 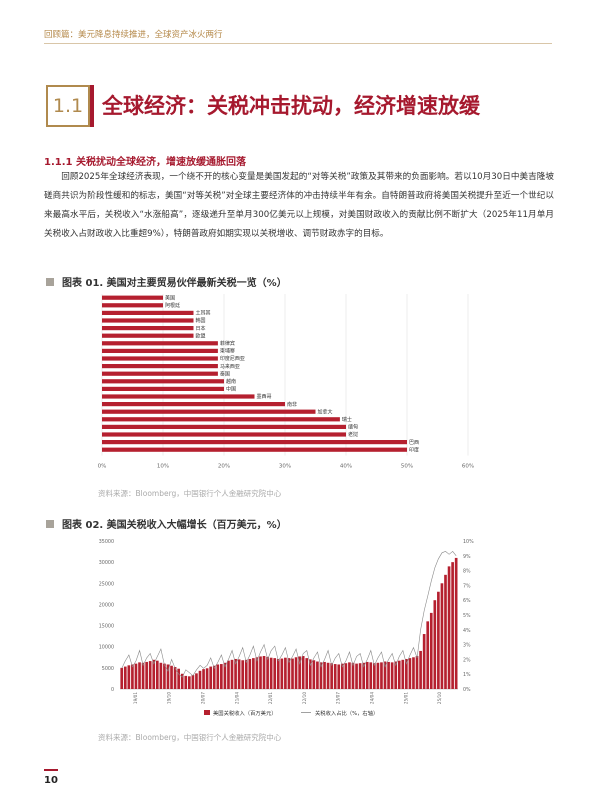 What do you see at coordinates (325, 411) in the screenshot?
I see `bar-label: 加拿大` at bounding box center [325, 411].